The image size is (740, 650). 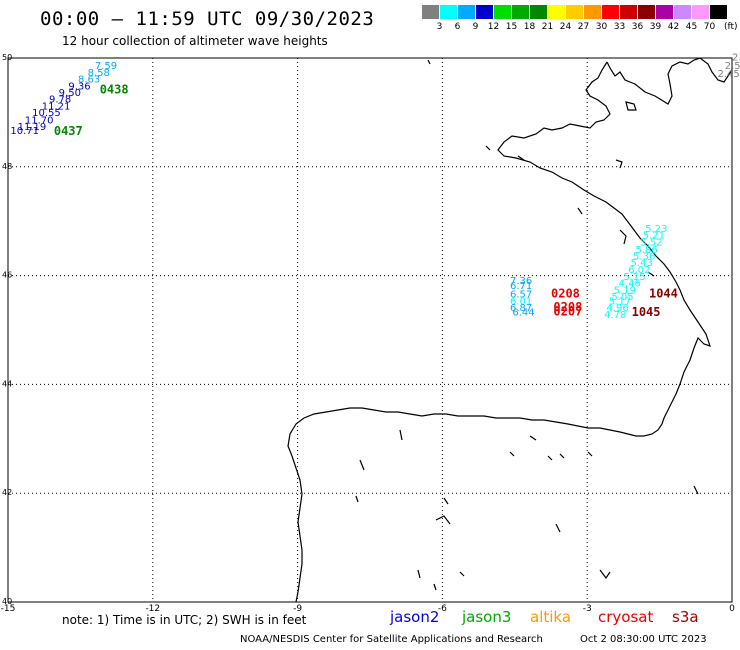 I want to click on lon-tick-label: -12, so click(x=152, y=609).